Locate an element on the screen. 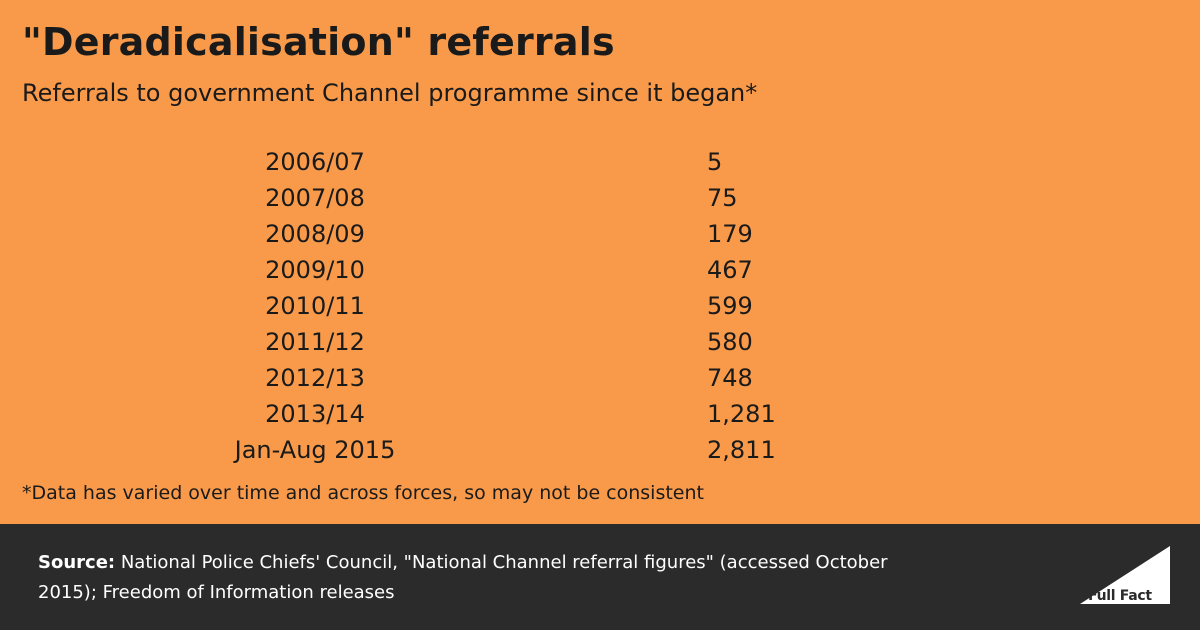  table-row: 2010/11 599 is located at coordinates (600, 308).